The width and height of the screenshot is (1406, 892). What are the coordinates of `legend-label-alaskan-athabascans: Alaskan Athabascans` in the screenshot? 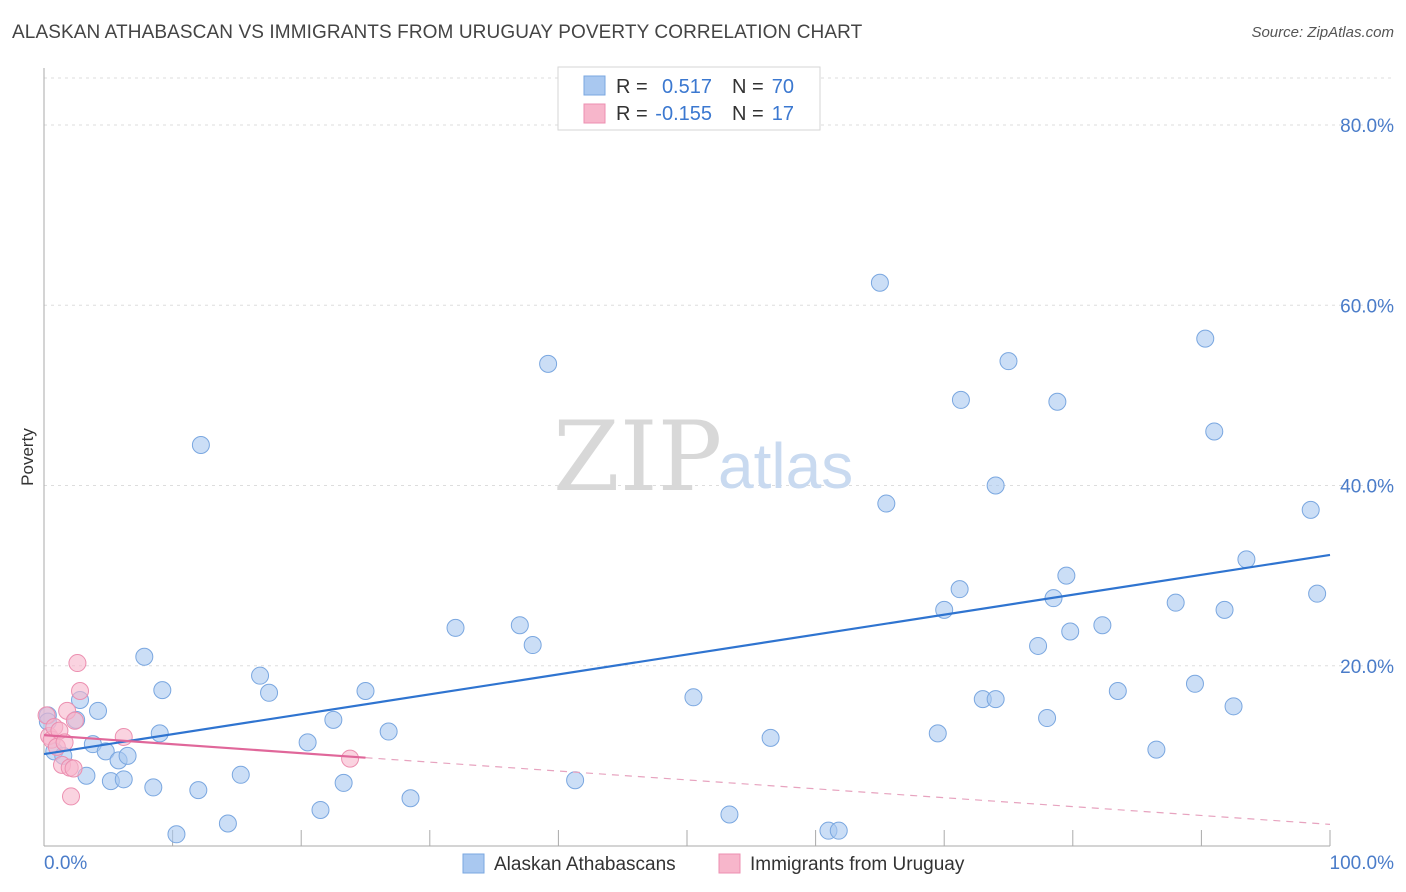 It's located at (585, 864).